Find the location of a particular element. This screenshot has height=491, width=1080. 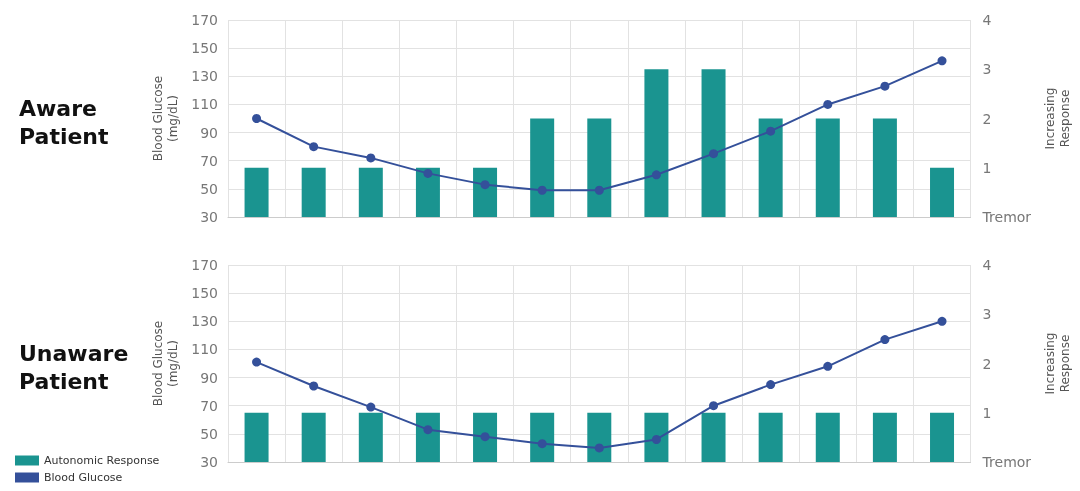

text: Unaware Patient is located at coordinates (74, 367).